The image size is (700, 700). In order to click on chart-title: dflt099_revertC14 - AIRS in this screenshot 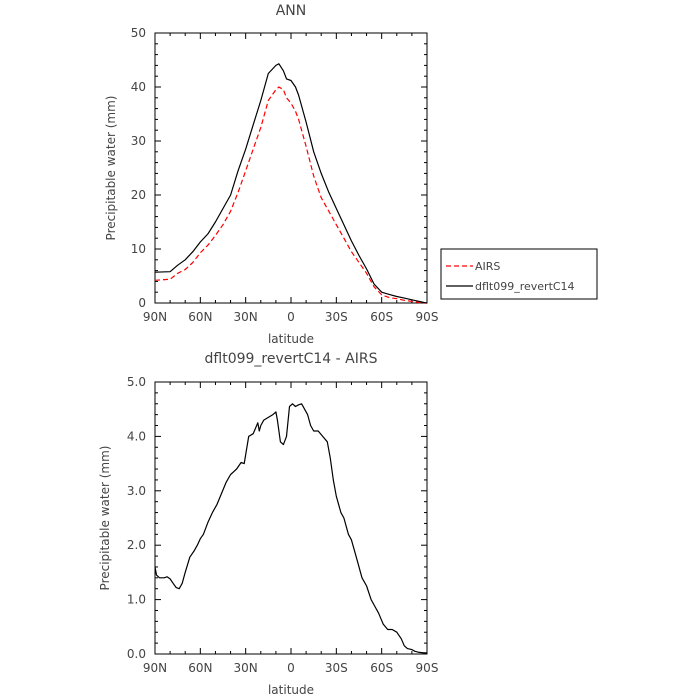, I will do `click(291, 359)`.